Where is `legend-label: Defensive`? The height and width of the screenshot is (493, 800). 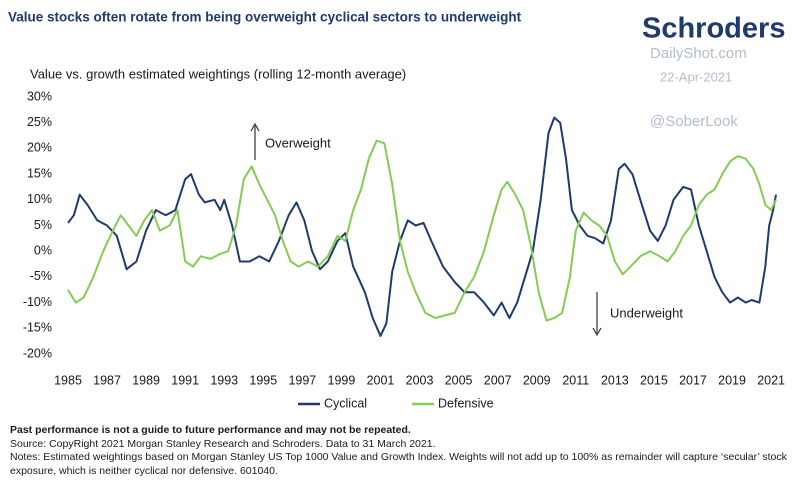
legend-label: Defensive is located at coordinates (466, 403).